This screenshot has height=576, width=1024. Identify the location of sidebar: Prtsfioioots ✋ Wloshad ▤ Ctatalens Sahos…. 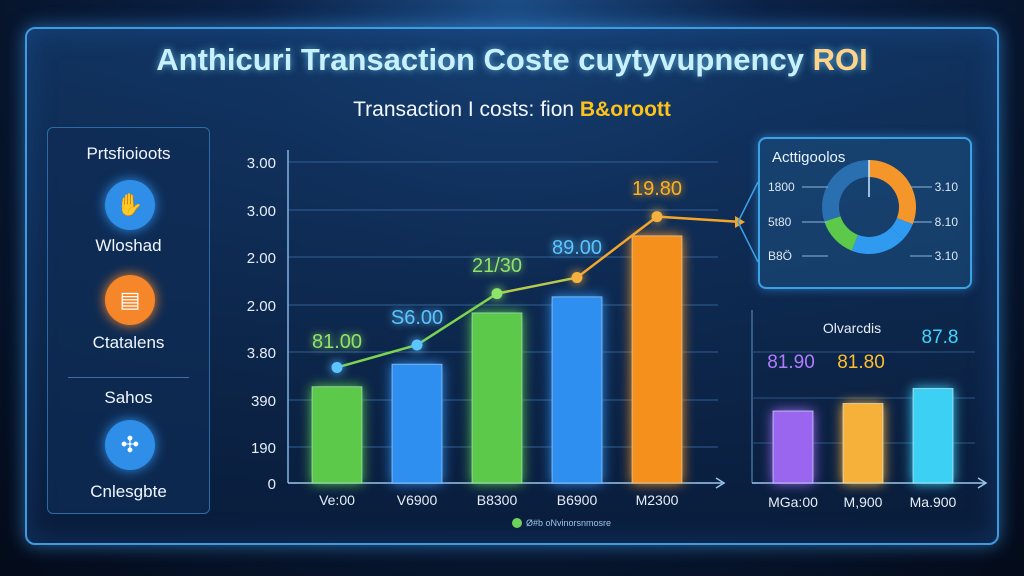
(128, 320).